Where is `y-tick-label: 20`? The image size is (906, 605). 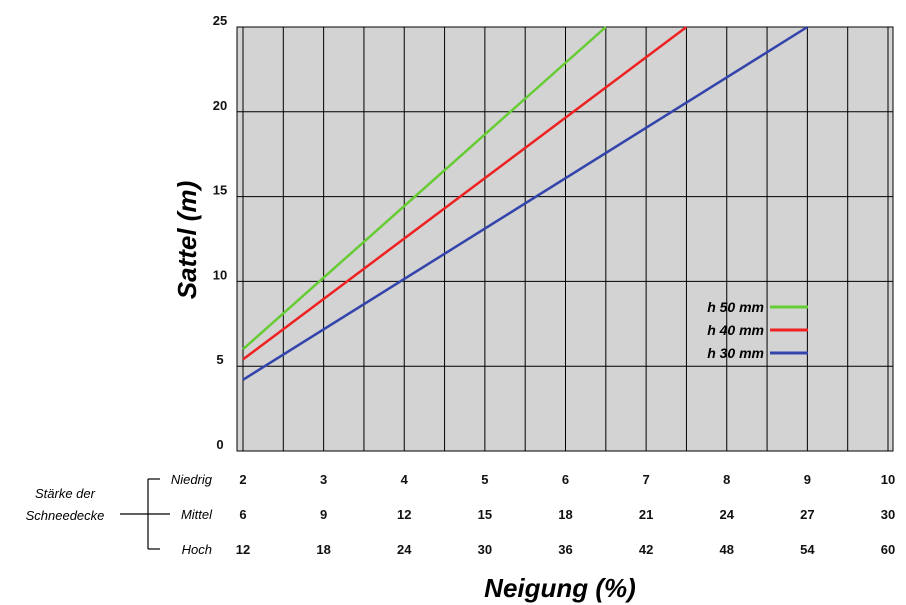
y-tick-label: 20 is located at coordinates (220, 105).